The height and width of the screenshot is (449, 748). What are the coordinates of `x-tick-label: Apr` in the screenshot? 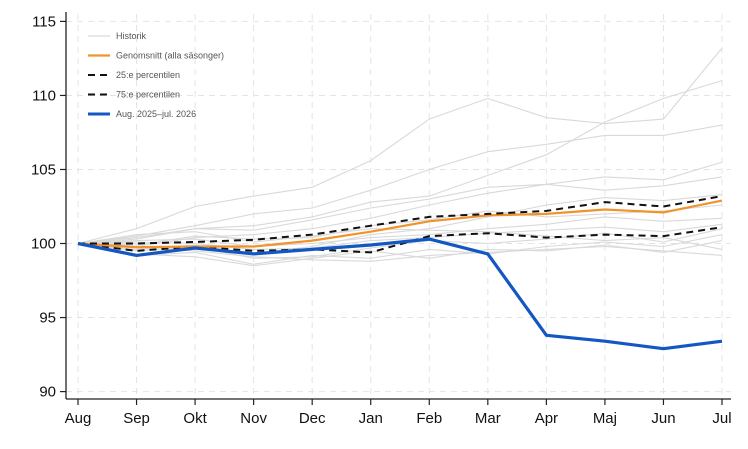 It's located at (546, 418).